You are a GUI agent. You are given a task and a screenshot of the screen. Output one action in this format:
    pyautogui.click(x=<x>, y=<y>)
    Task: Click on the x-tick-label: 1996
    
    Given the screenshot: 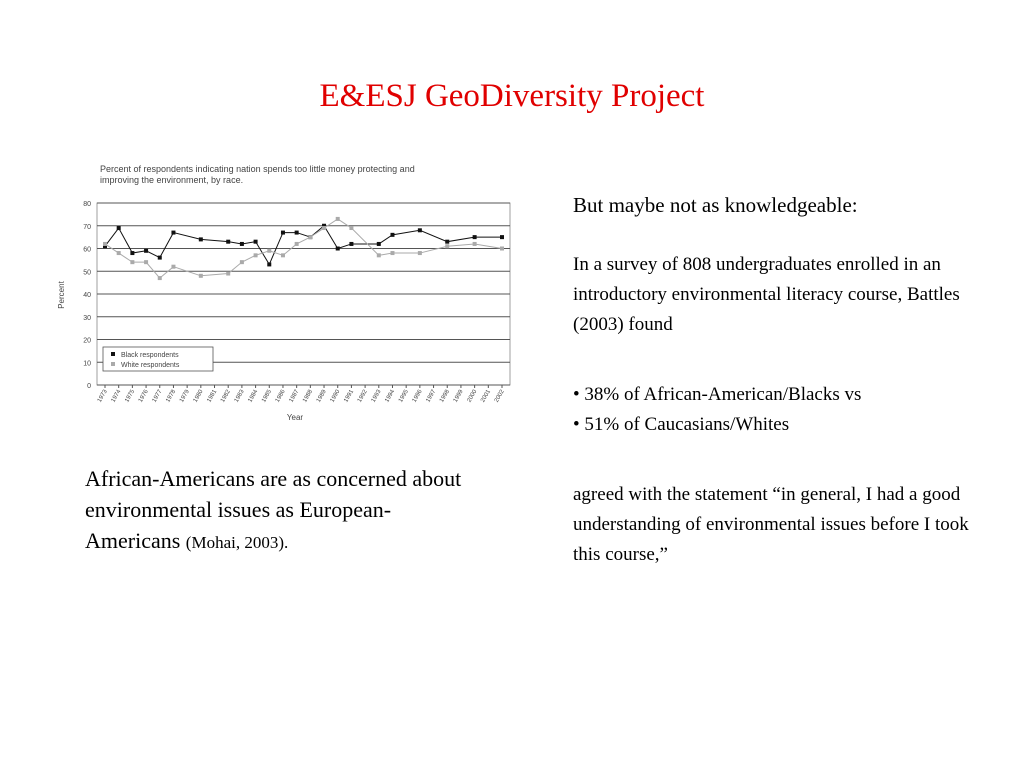 What is the action you would take?
    pyautogui.click(x=418, y=395)
    